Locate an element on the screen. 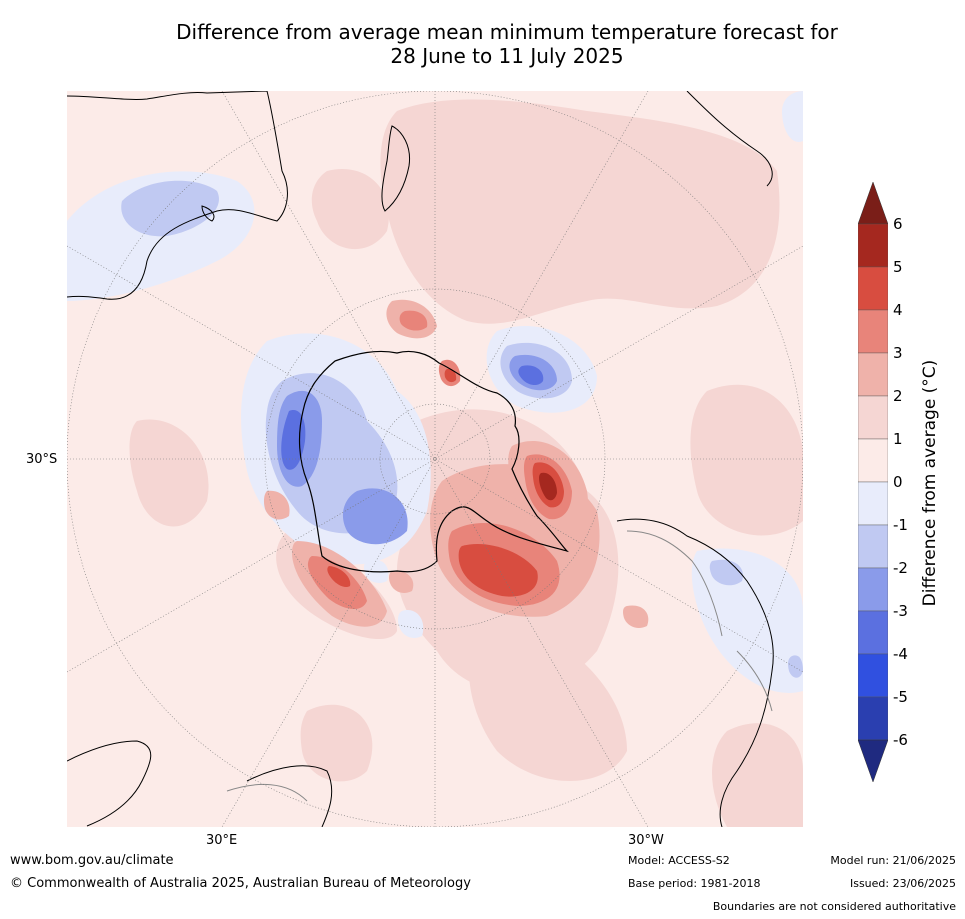 Image resolution: width=965 pixels, height=919 pixels. colorbar-extend-top is located at coordinates (873, 203).